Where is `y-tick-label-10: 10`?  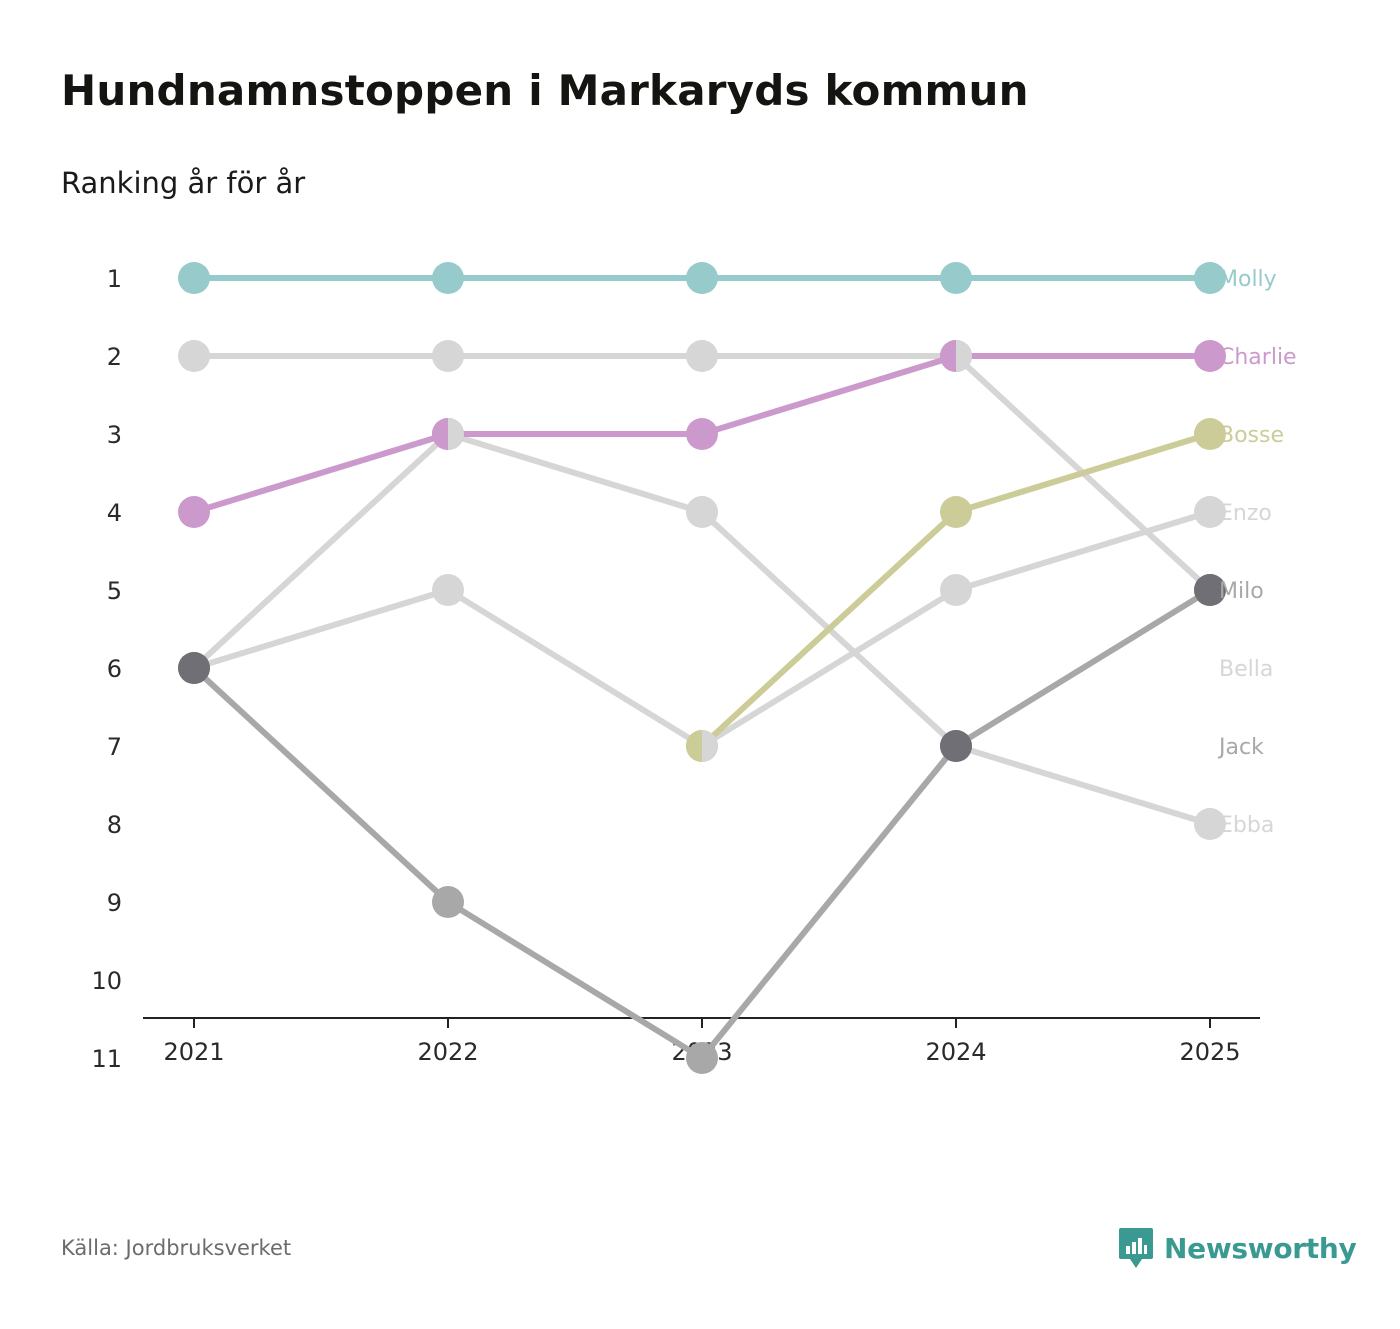 y-tick-label-10: 10 is located at coordinates (106, 981).